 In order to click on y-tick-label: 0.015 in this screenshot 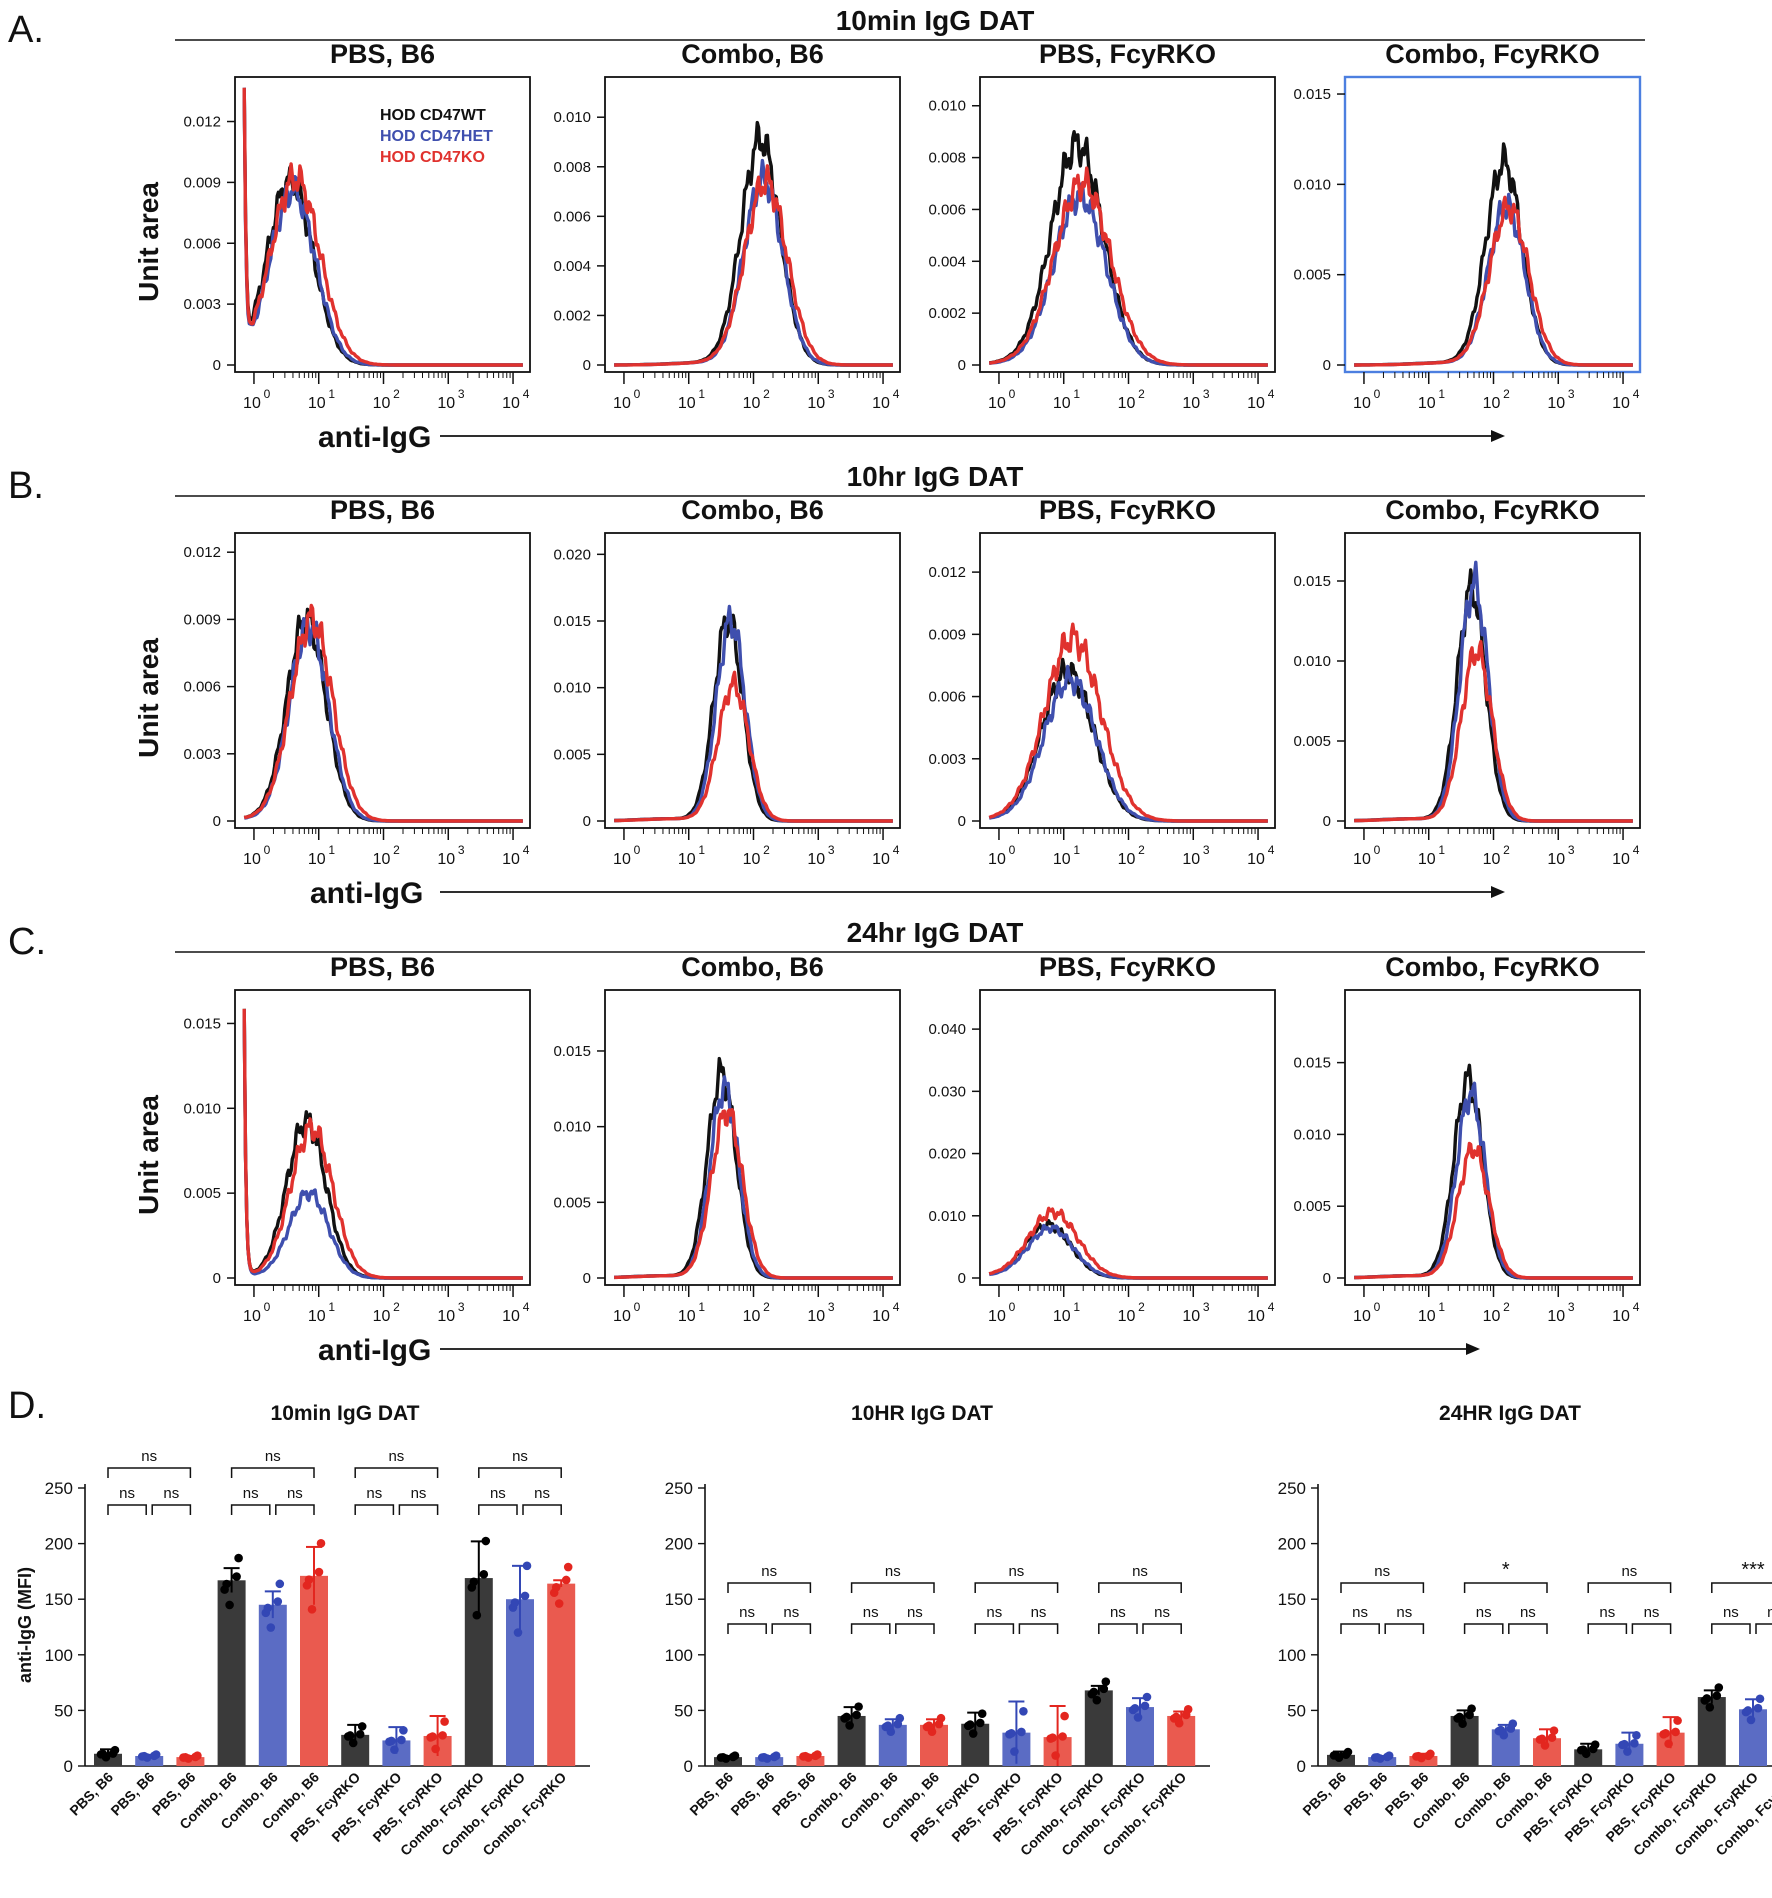, I will do `click(1312, 1063)`.